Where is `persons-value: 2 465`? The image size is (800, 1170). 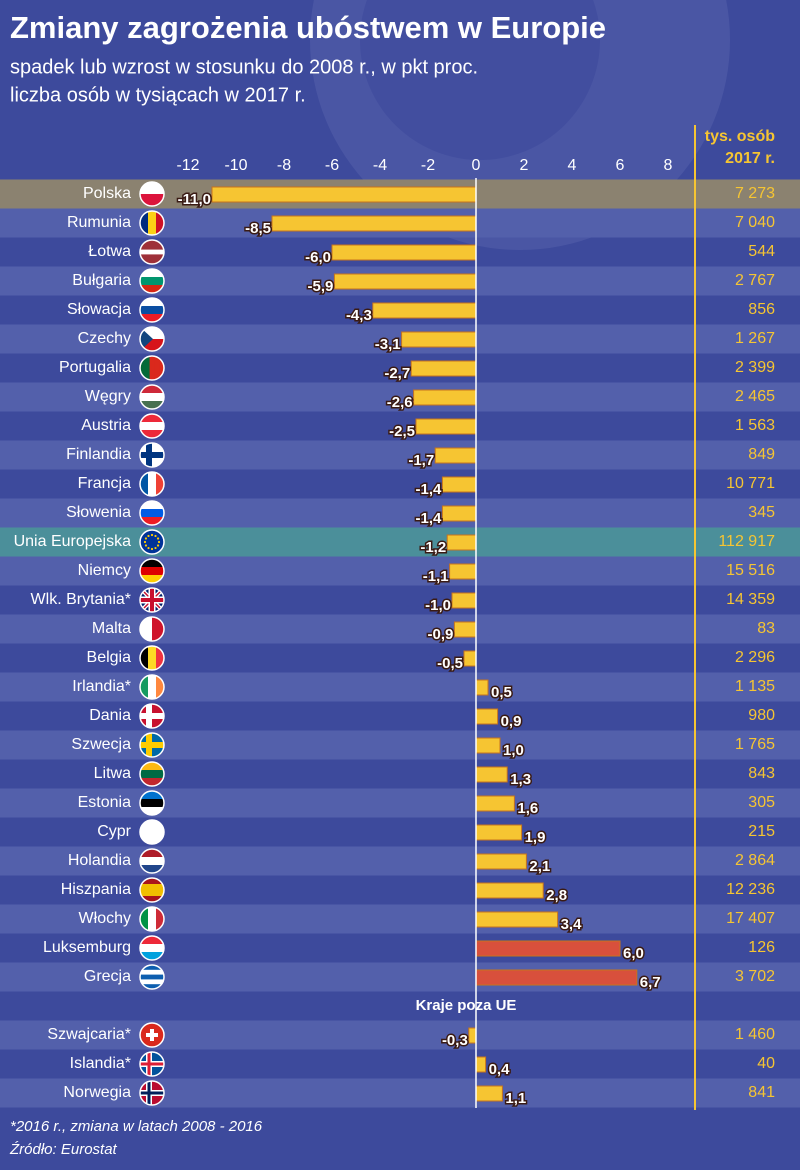
persons-value: 2 465 is located at coordinates (755, 396).